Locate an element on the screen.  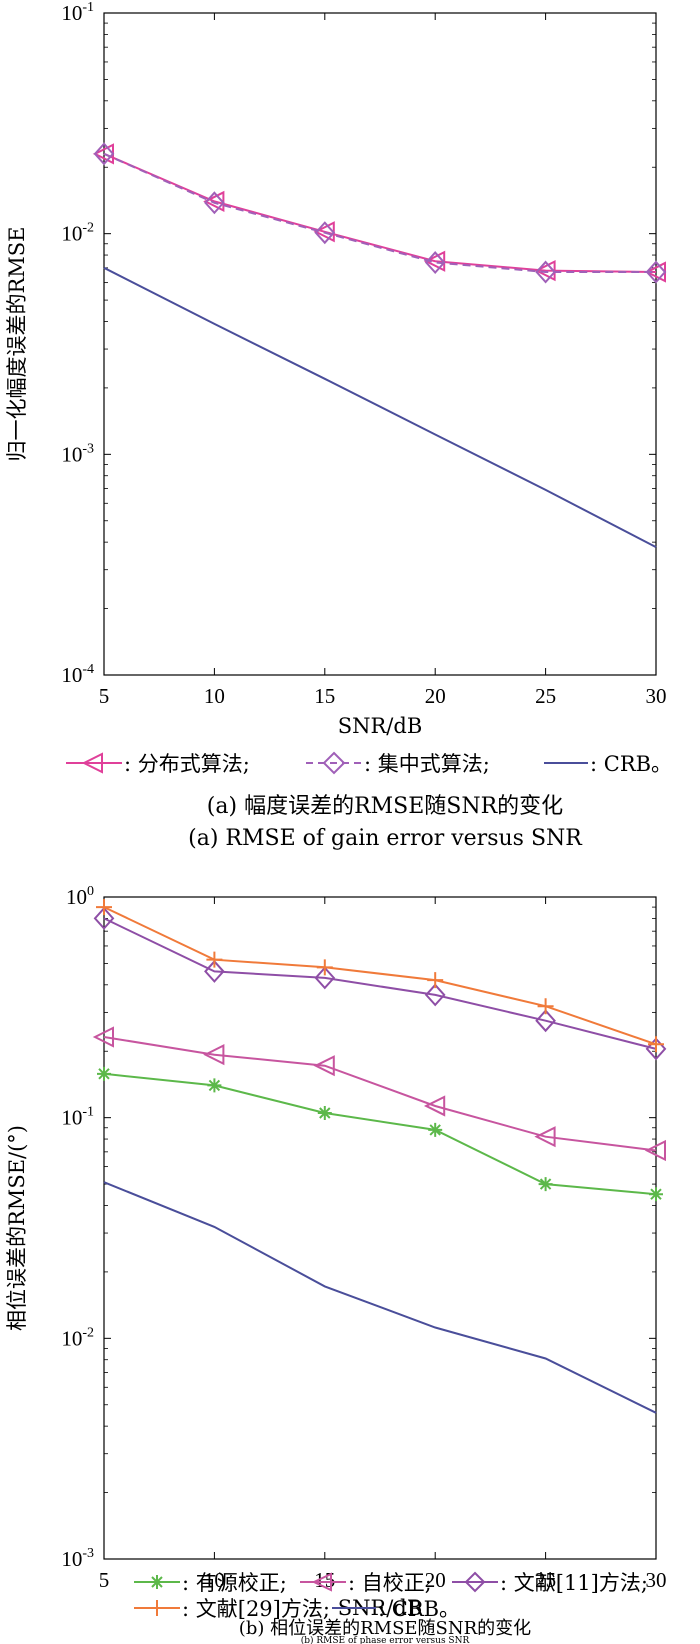
chart-b-caption-en: (b) RMSE of phase error versus SNR is located at coordinates (385, 1639).